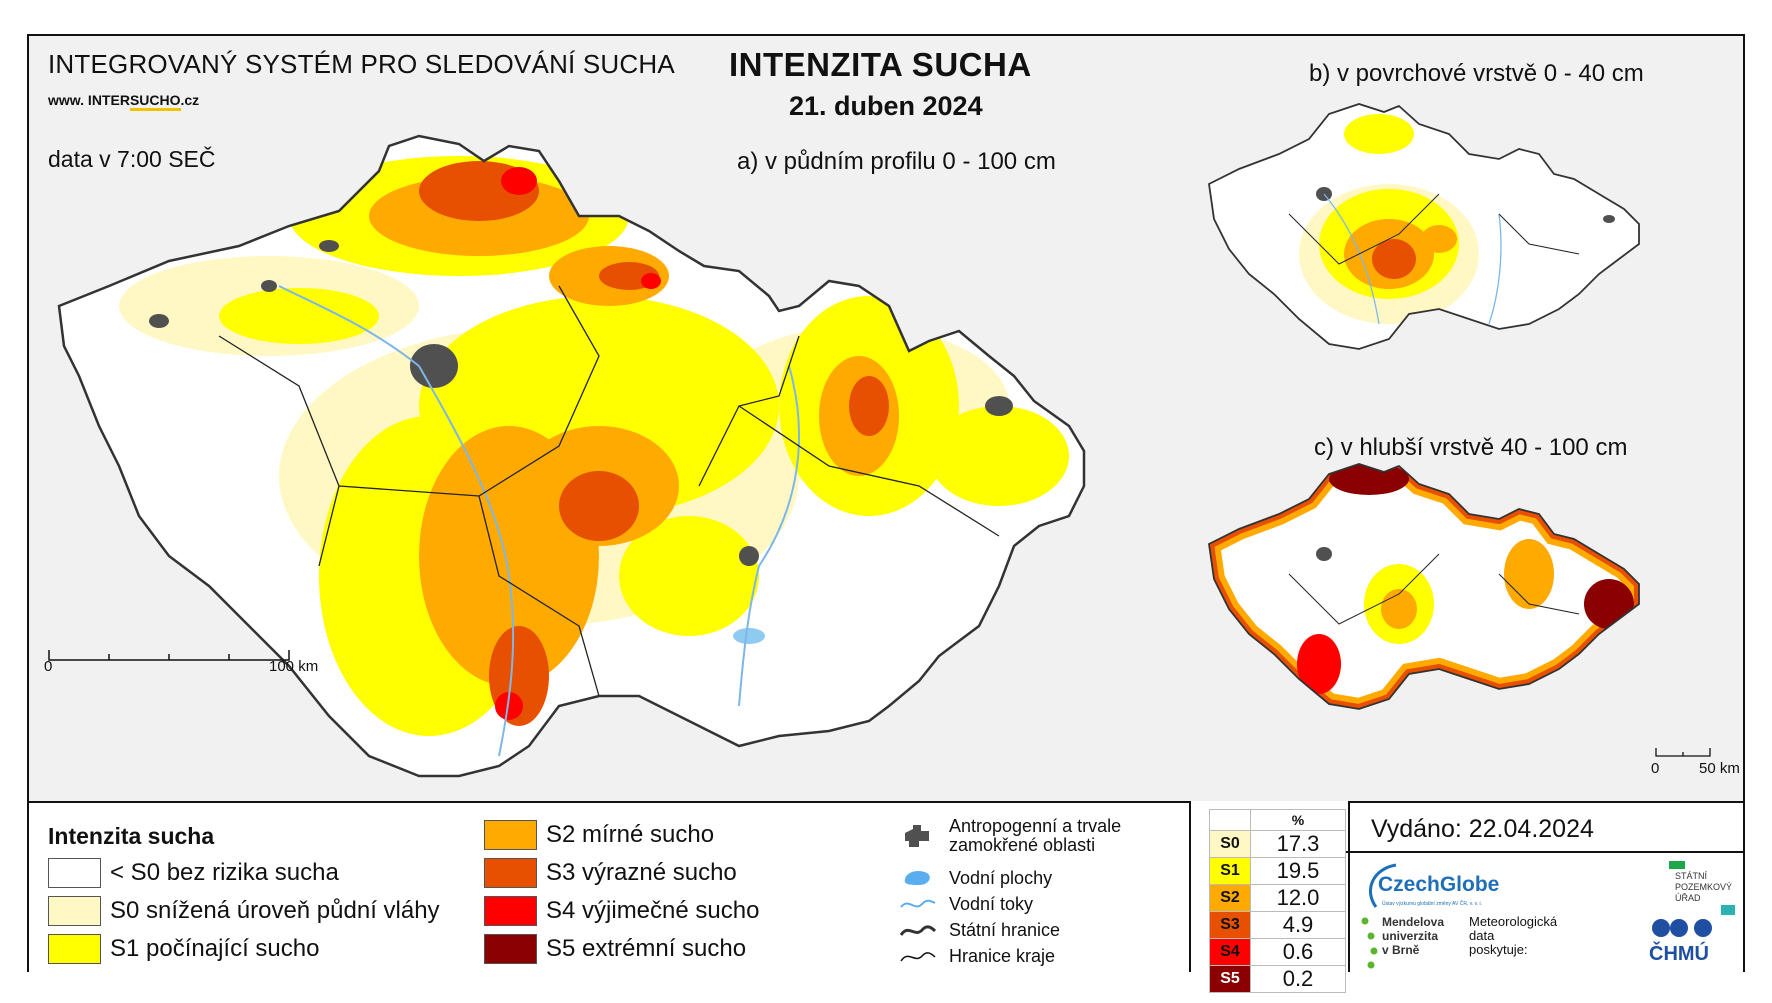 The width and height of the screenshot is (1772, 1003). I want to click on small-scale-end: 50 km, so click(1719, 768).